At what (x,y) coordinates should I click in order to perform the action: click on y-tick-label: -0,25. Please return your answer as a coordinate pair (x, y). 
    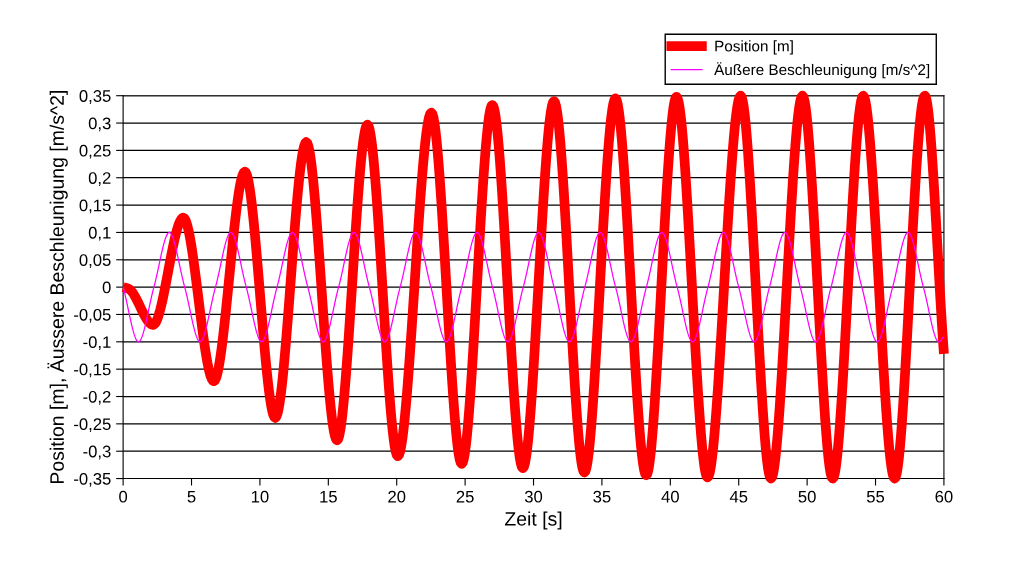
    Looking at the image, I should click on (92, 425).